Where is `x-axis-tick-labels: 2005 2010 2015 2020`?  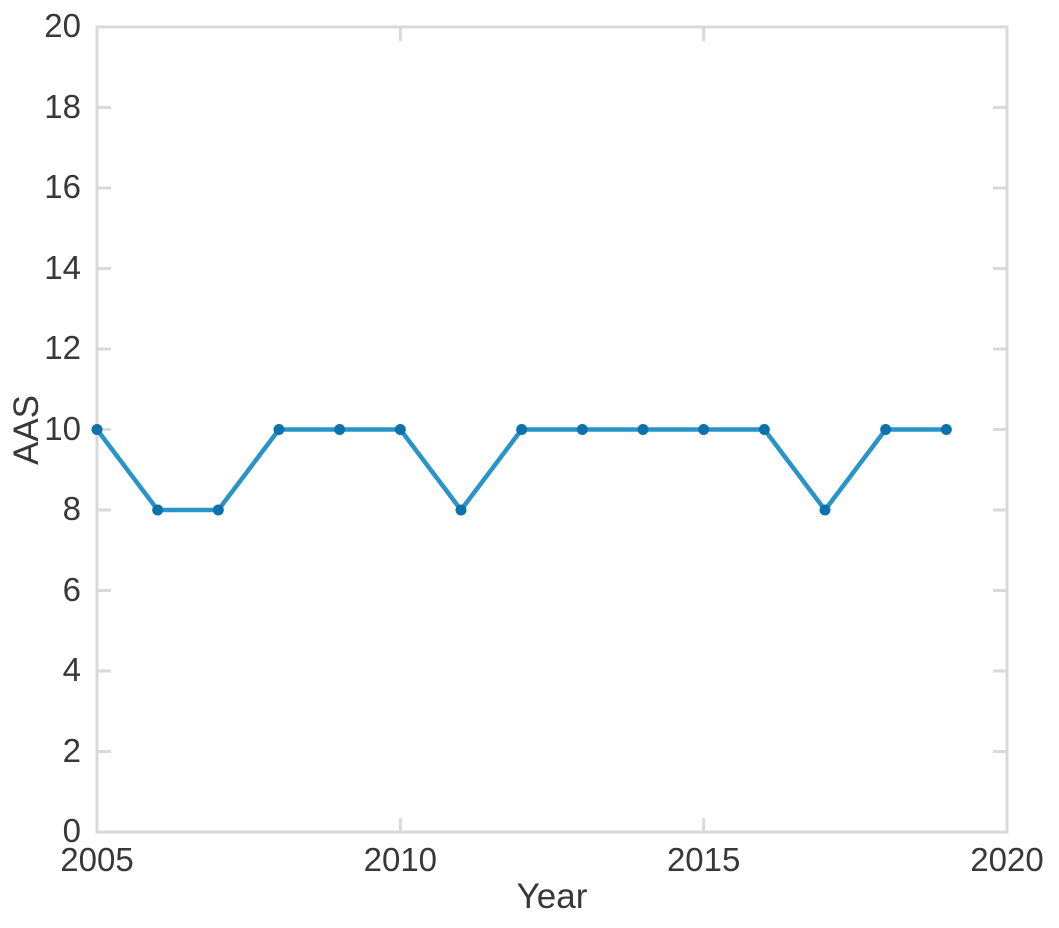
x-axis-tick-labels: 2005 2010 2015 2020 is located at coordinates (529, 862).